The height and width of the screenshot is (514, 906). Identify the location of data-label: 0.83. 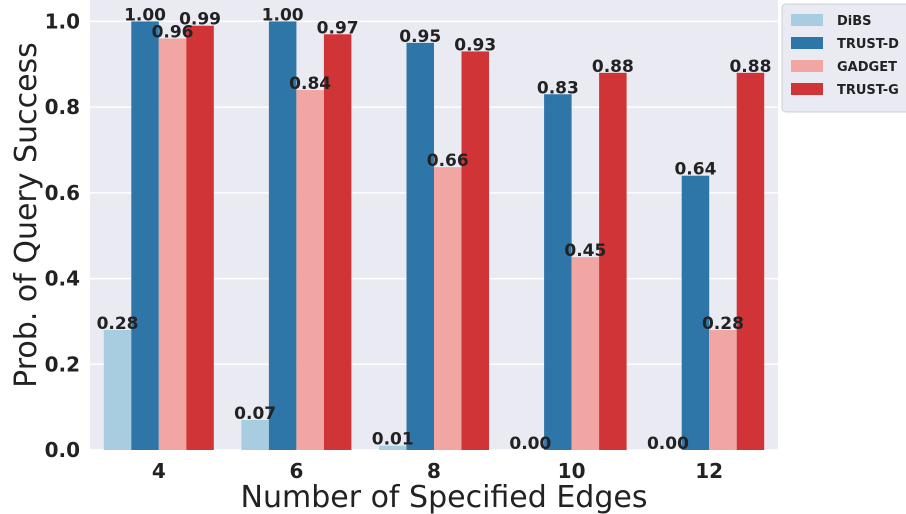
(558, 88).